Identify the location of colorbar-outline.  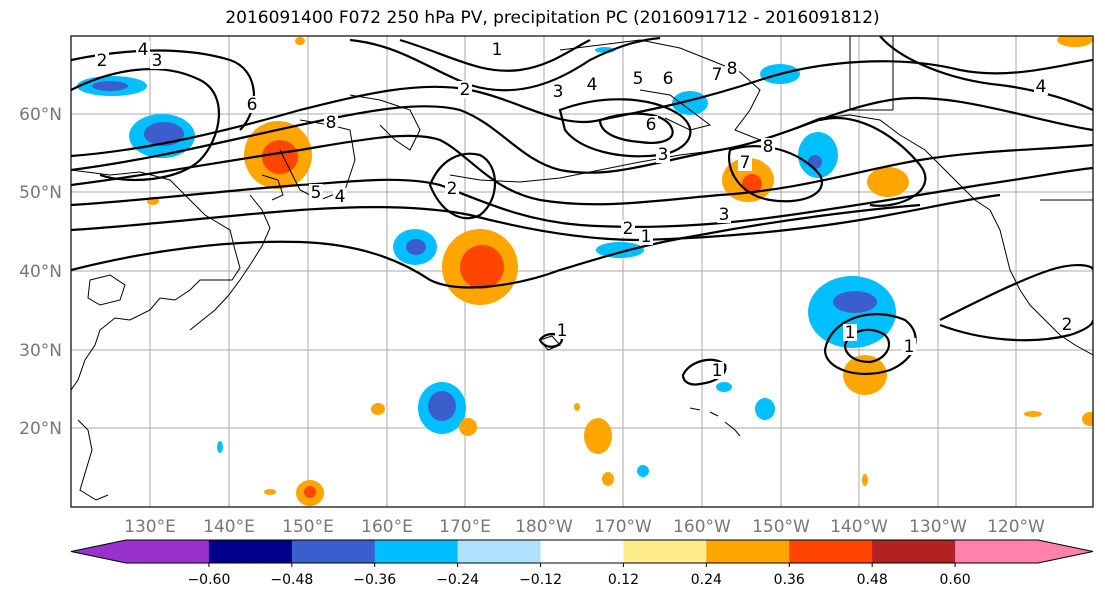
(582, 551).